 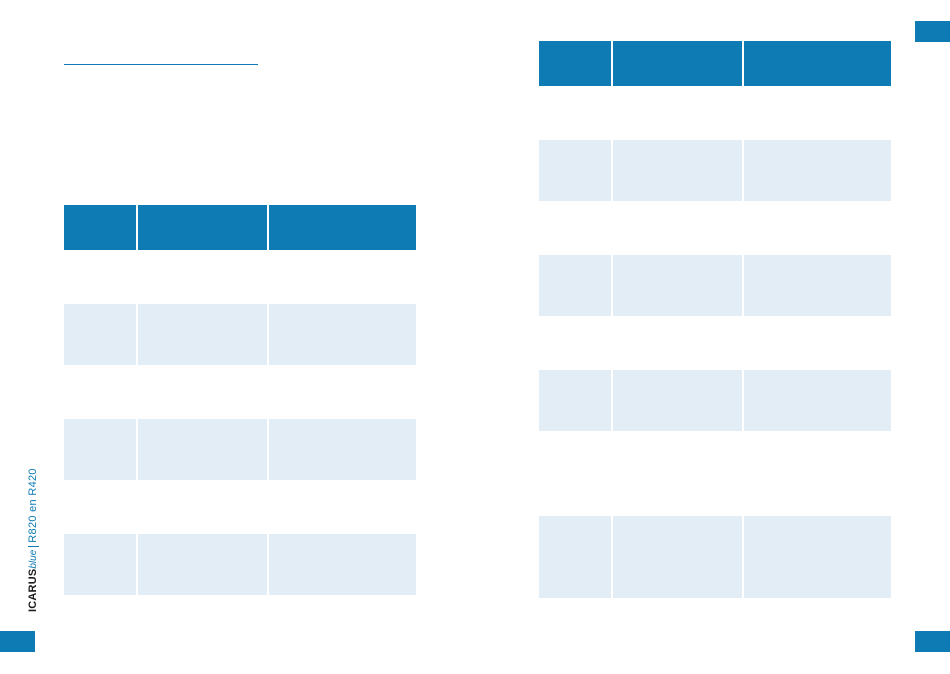 What do you see at coordinates (161, 64) in the screenshot?
I see `section-heading-rule` at bounding box center [161, 64].